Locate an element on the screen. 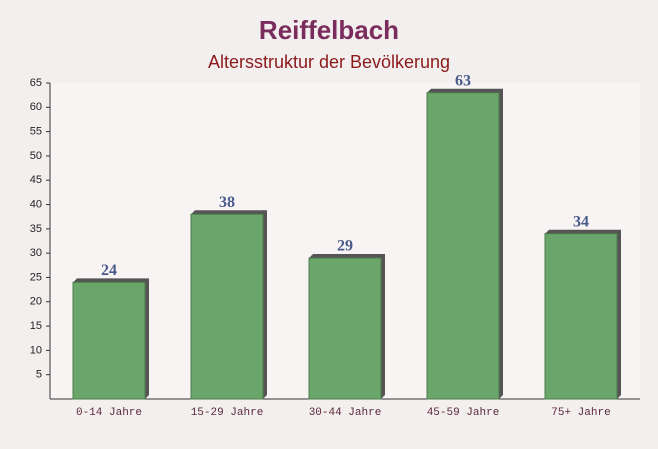 This screenshot has height=449, width=658. y-tick-label: 40 is located at coordinates (36, 204).